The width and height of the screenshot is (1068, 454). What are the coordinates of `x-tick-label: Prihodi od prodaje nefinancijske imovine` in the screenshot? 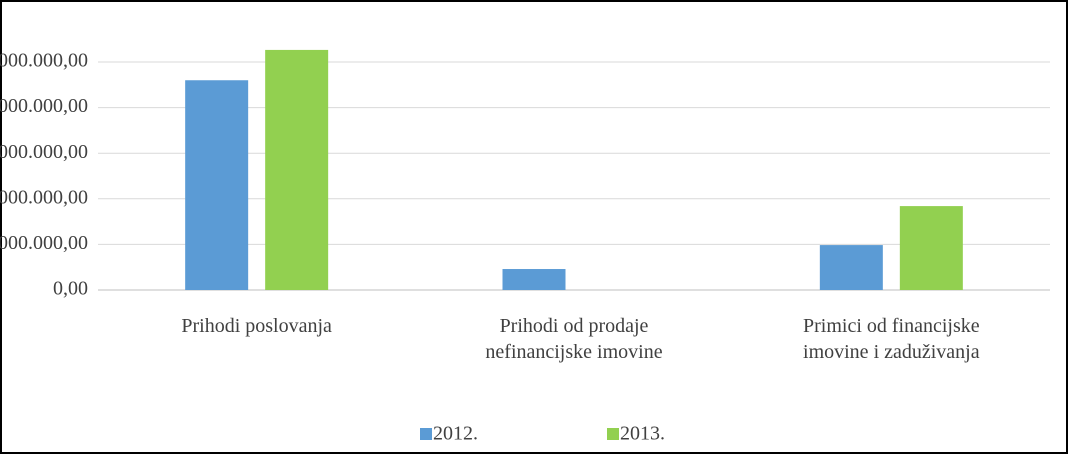 It's located at (574, 339).